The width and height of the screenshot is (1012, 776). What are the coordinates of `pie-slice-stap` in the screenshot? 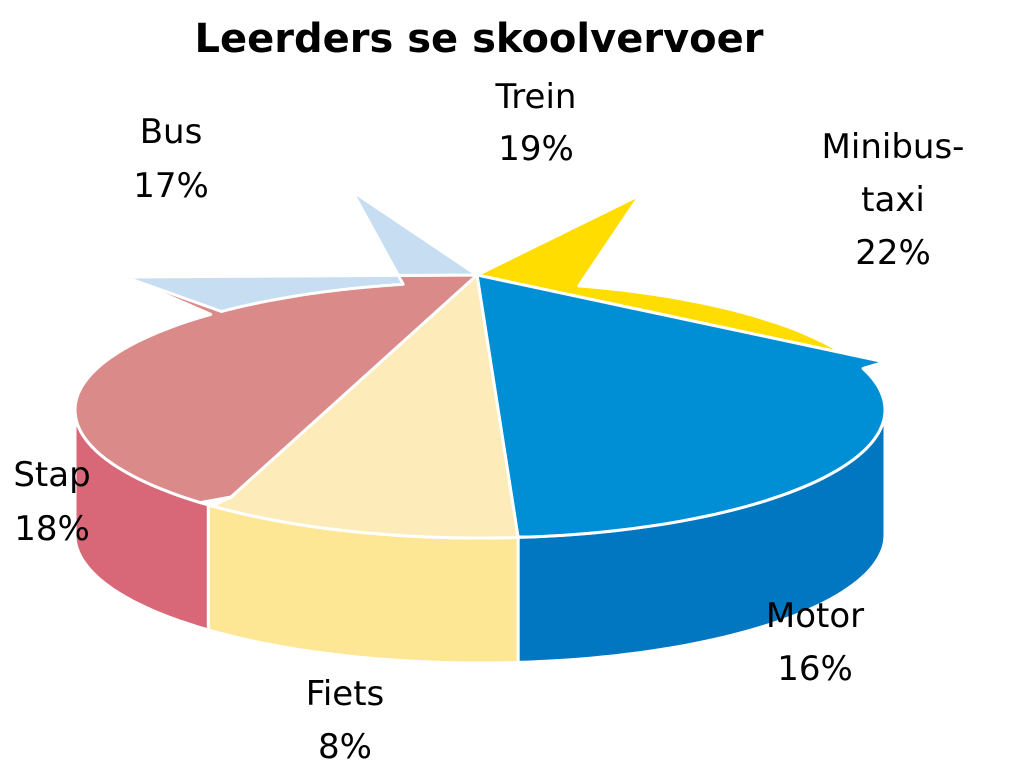 It's located at (276, 389).